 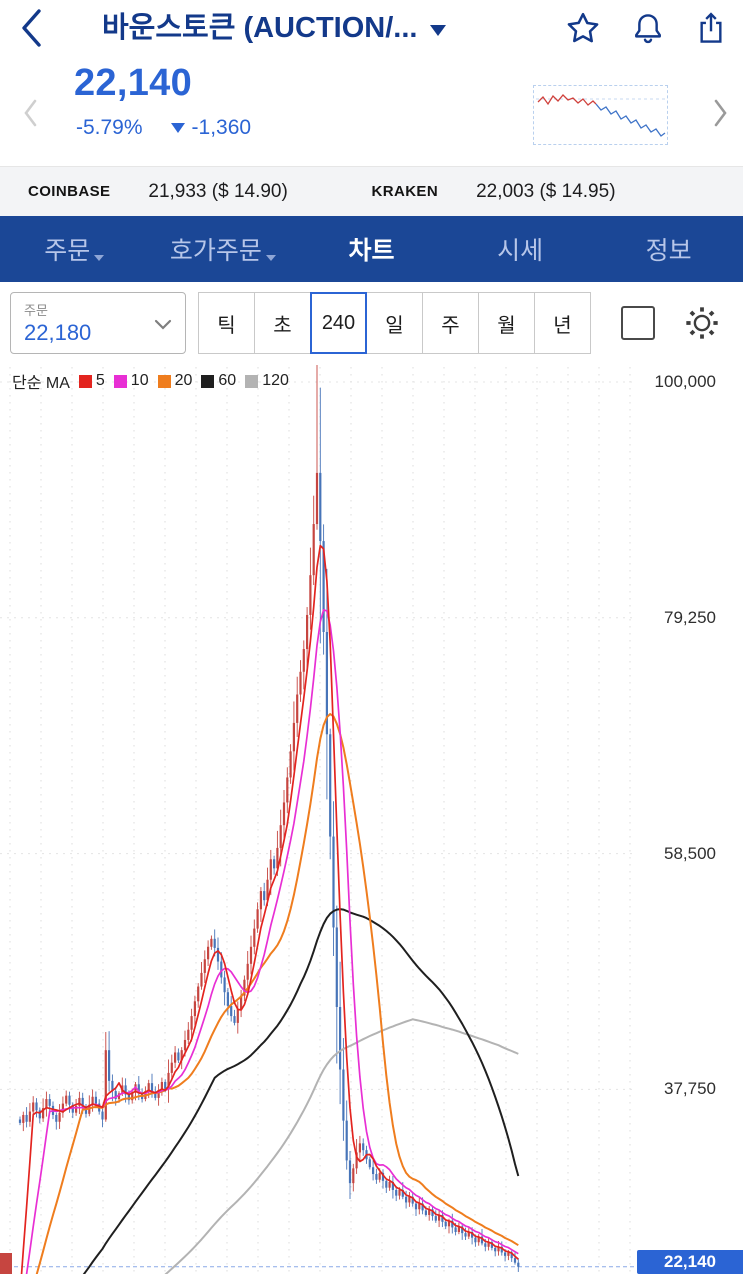 I want to click on share-button, so click(x=711, y=28).